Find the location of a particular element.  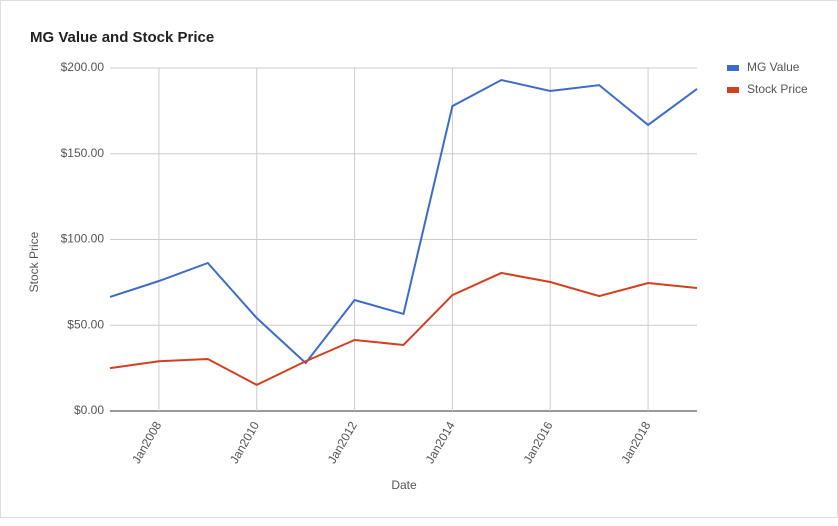

y-axis-label: Stock Price is located at coordinates (34, 261).